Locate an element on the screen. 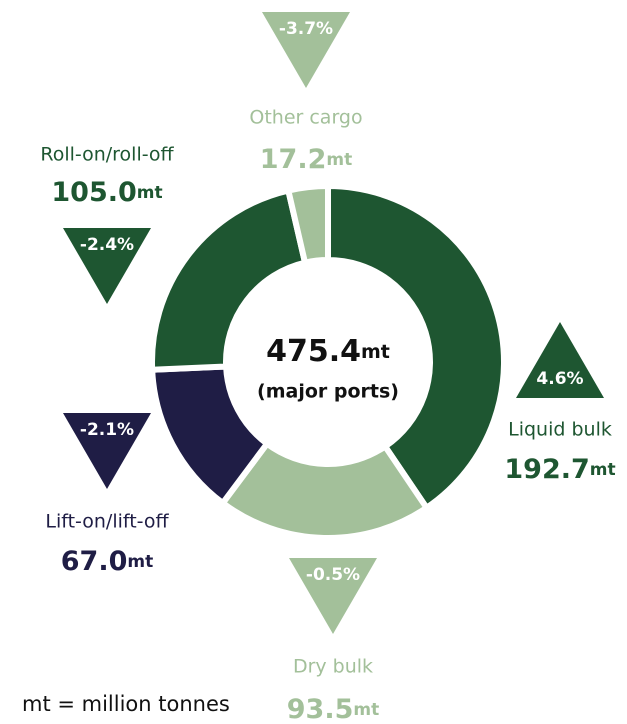 Image resolution: width=627 pixels, height=724 pixels. change-label: -3.7% is located at coordinates (306, 29).